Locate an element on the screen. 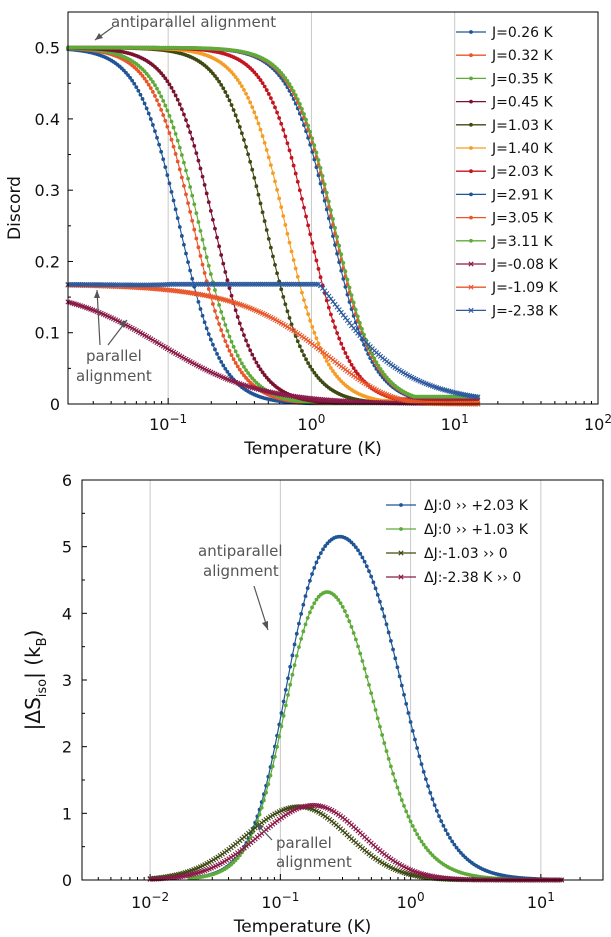 The height and width of the screenshot is (937, 611). y-tick-label: 0.1 is located at coordinates (47, 333).